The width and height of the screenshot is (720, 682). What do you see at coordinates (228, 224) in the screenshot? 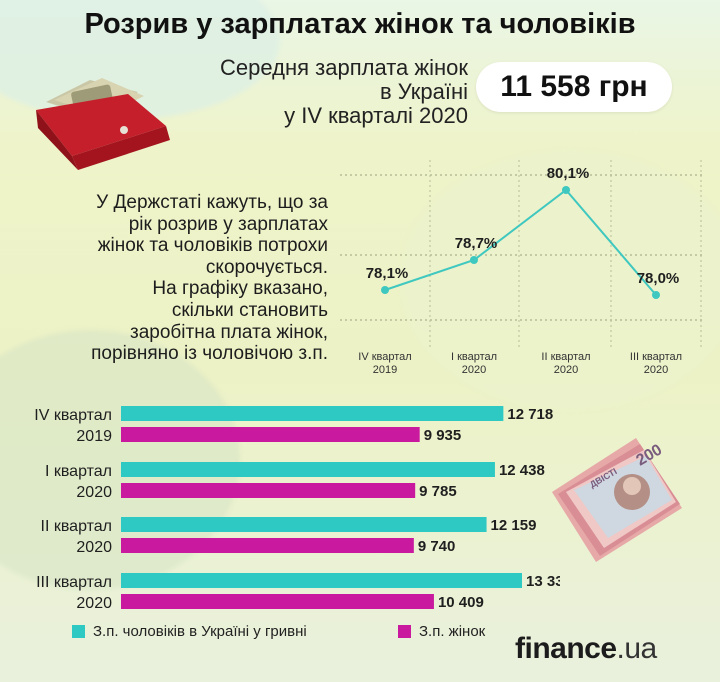
I see `description-line: рік розрив у зарплатах` at bounding box center [228, 224].